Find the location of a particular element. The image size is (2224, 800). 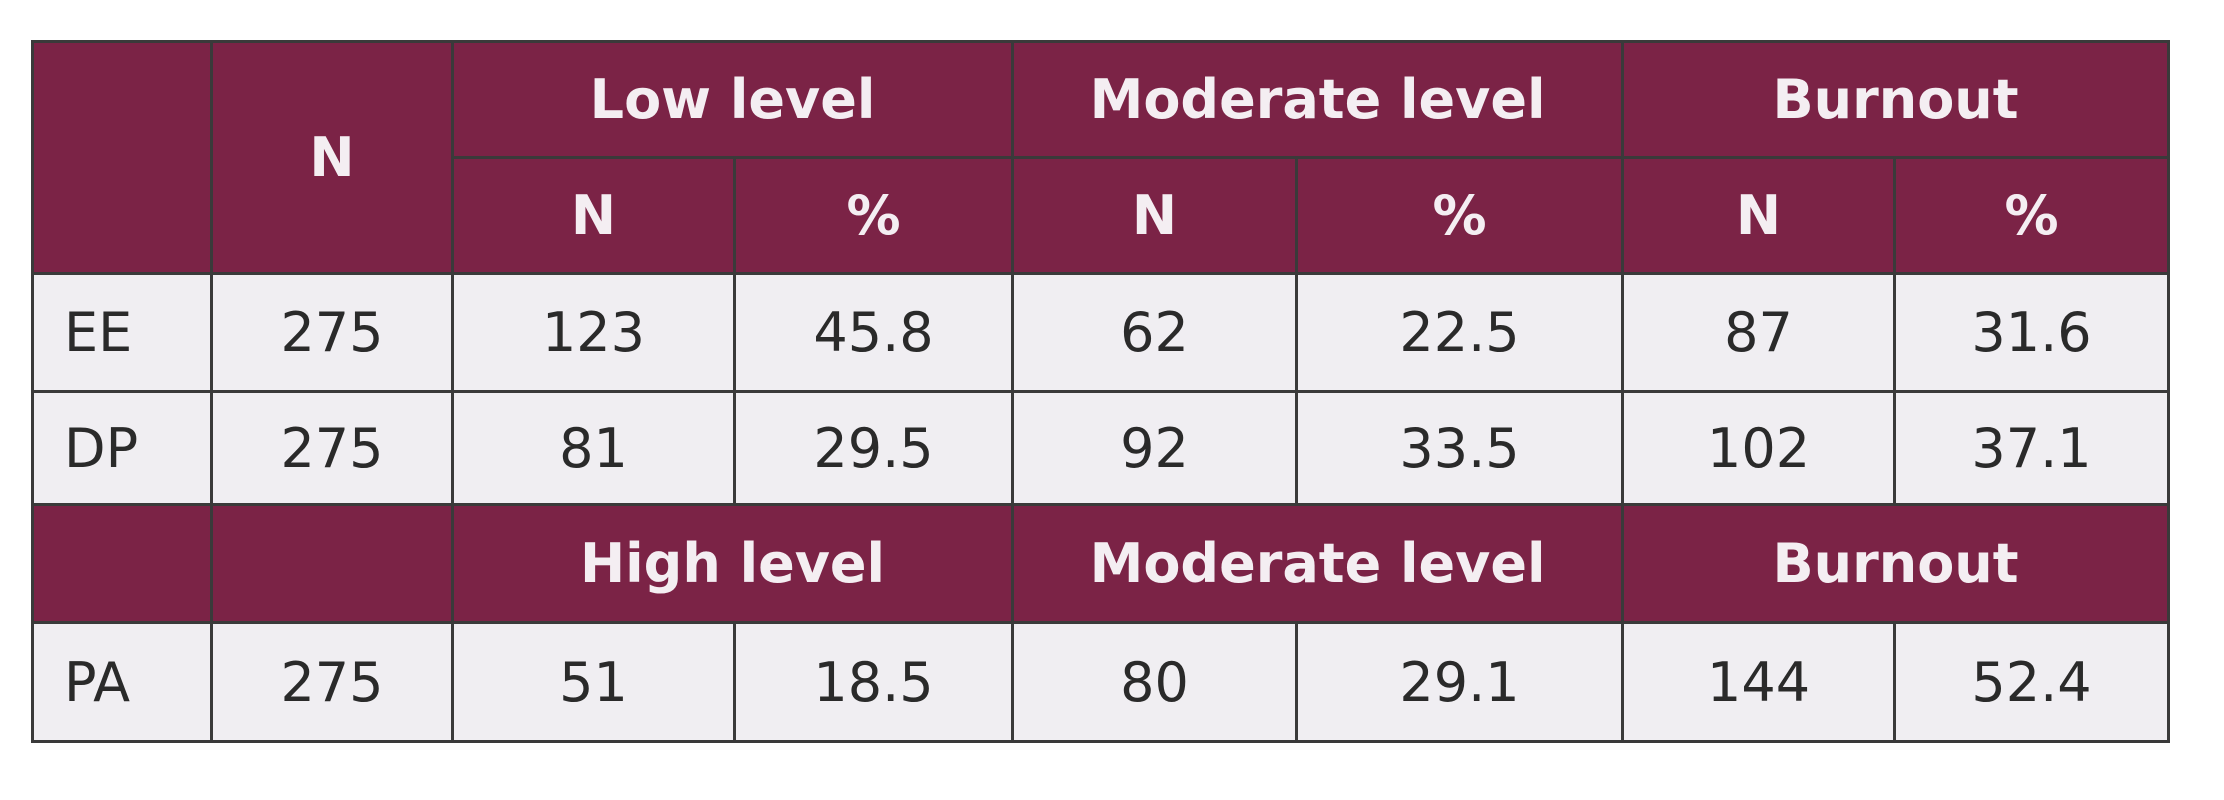

cell: 81 is located at coordinates (593, 448).